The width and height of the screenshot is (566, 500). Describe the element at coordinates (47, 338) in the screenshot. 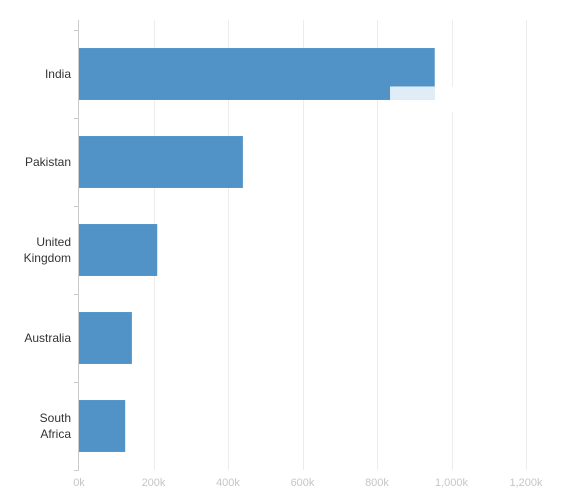

I see `category-label: Australia` at that location.